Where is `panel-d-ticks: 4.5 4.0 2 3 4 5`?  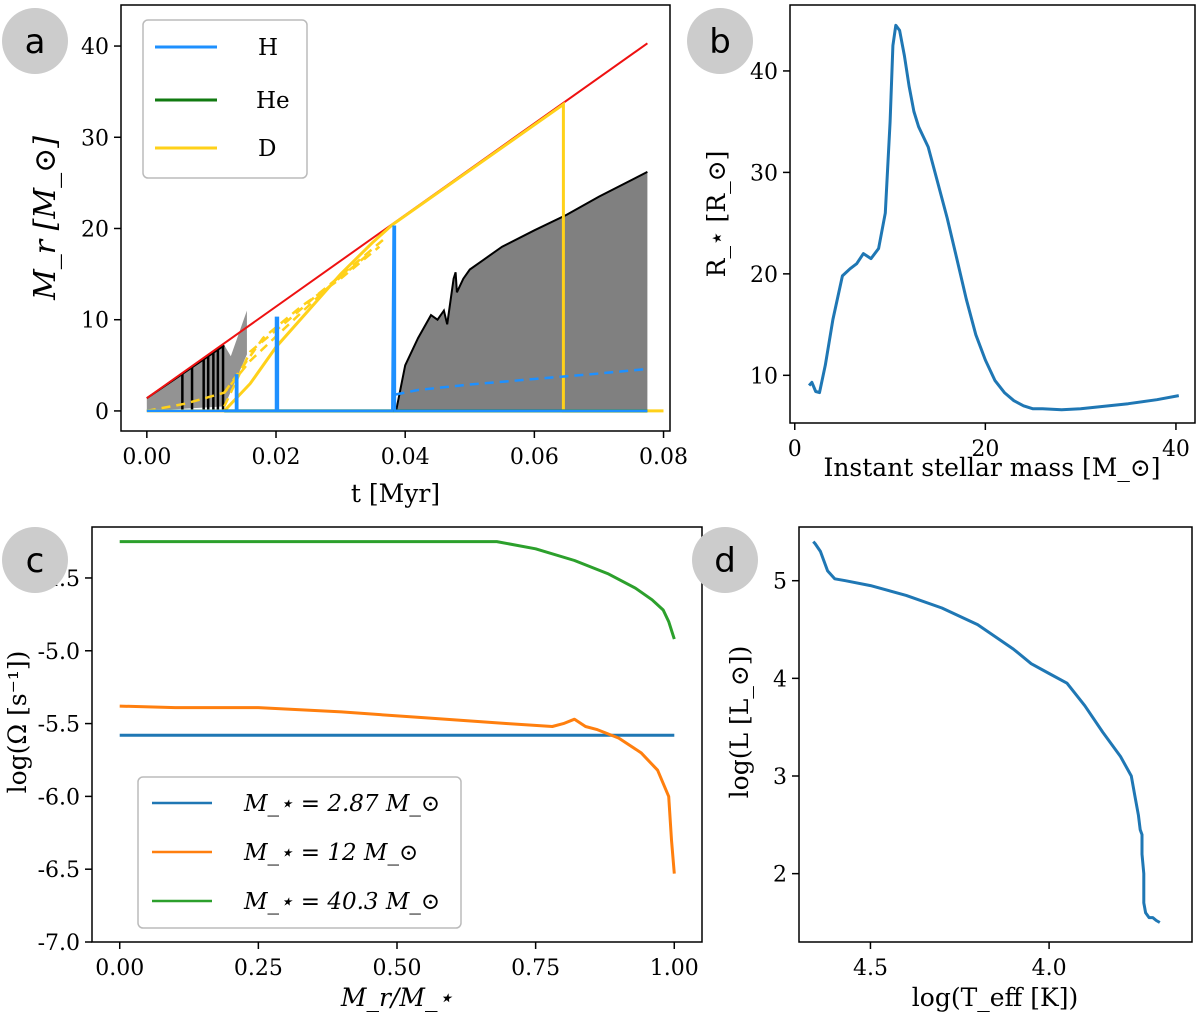
panel-d-ticks: 4.5 4.0 2 3 4 5 is located at coordinates (920, 775).